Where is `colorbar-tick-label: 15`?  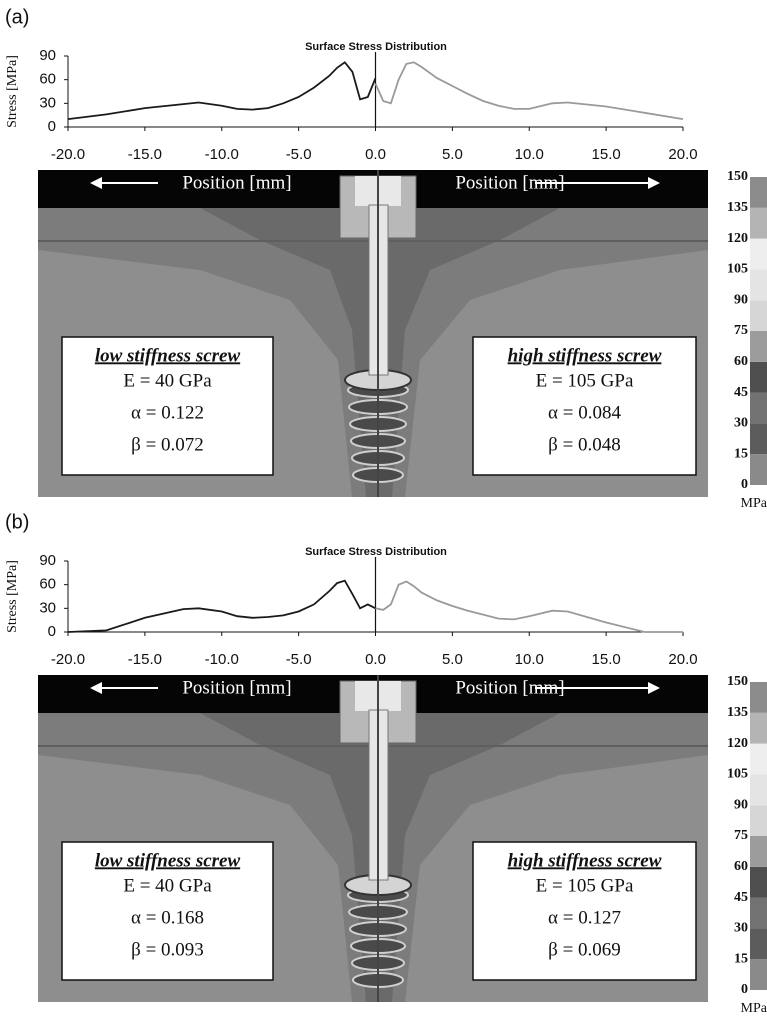
colorbar-tick-label: 15 is located at coordinates (741, 453).